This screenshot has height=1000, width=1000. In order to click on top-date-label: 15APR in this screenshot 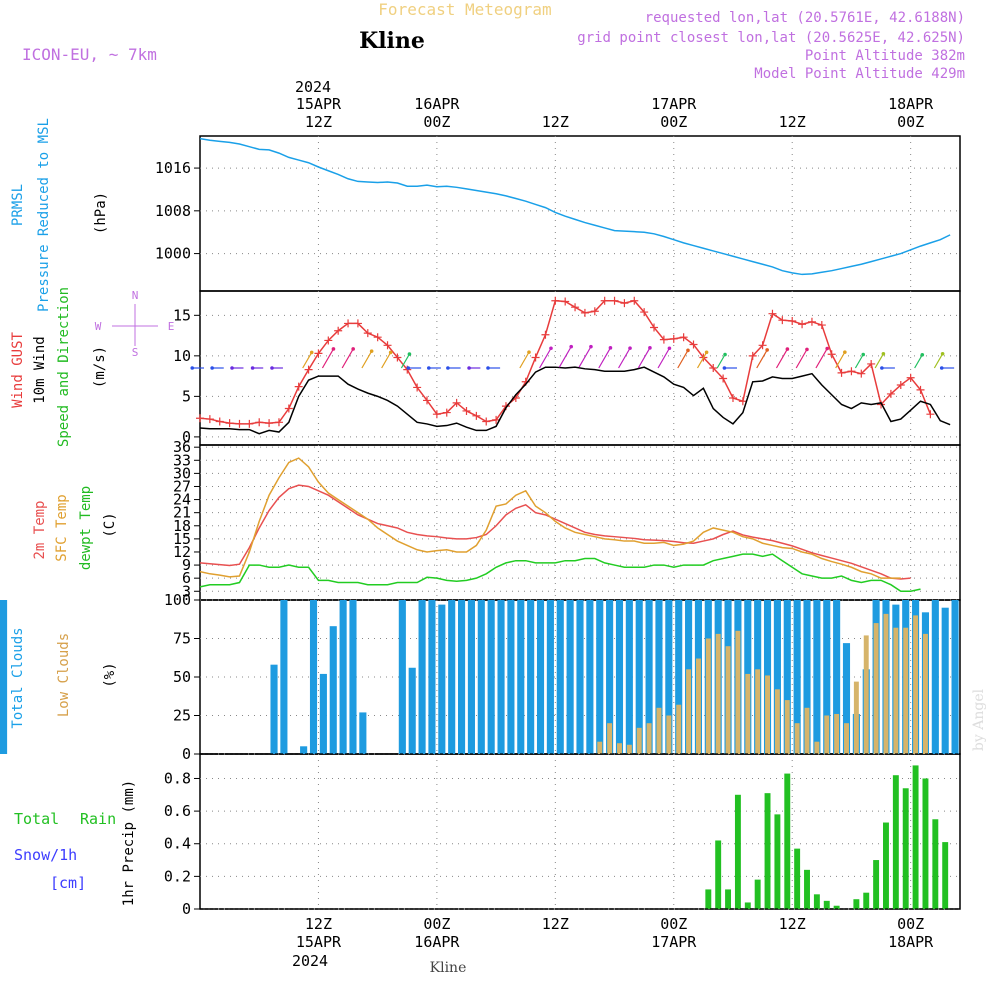, I will do `click(319, 104)`.